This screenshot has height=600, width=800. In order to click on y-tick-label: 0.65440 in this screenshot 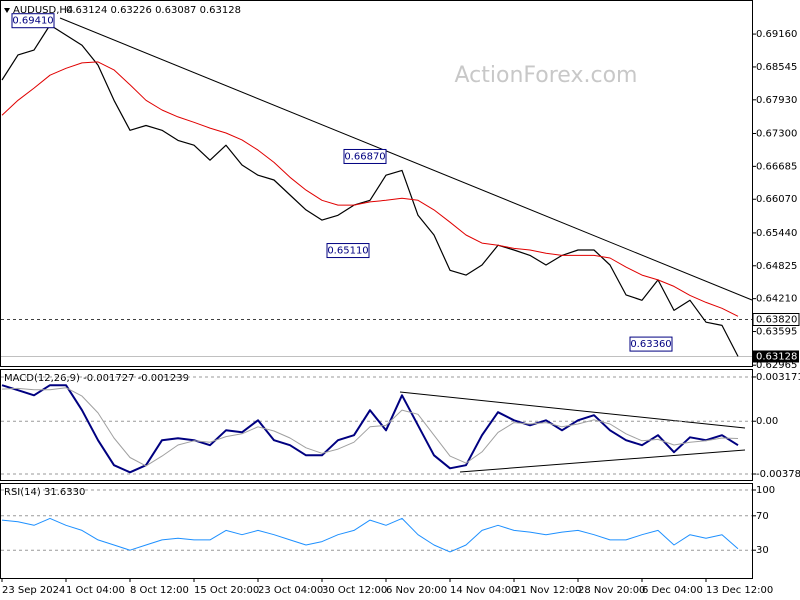, I will do `click(776, 233)`.